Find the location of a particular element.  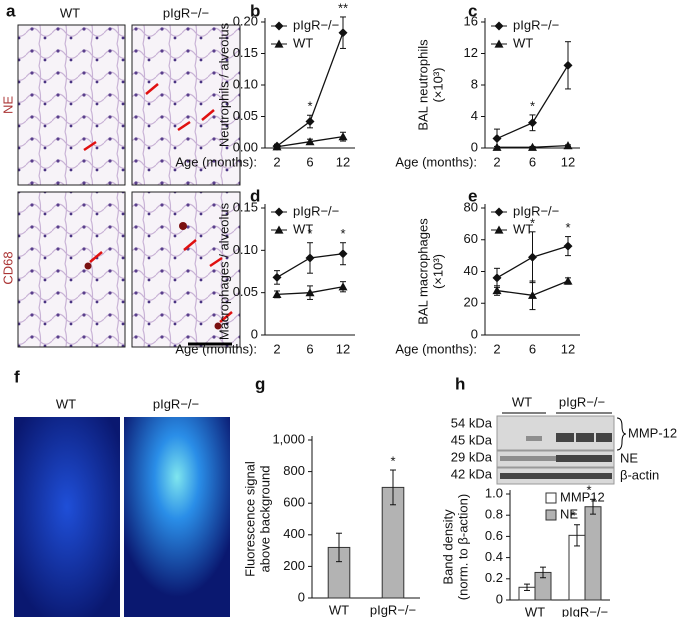

y-tick-label: 0.20 is located at coordinates (245, 20).